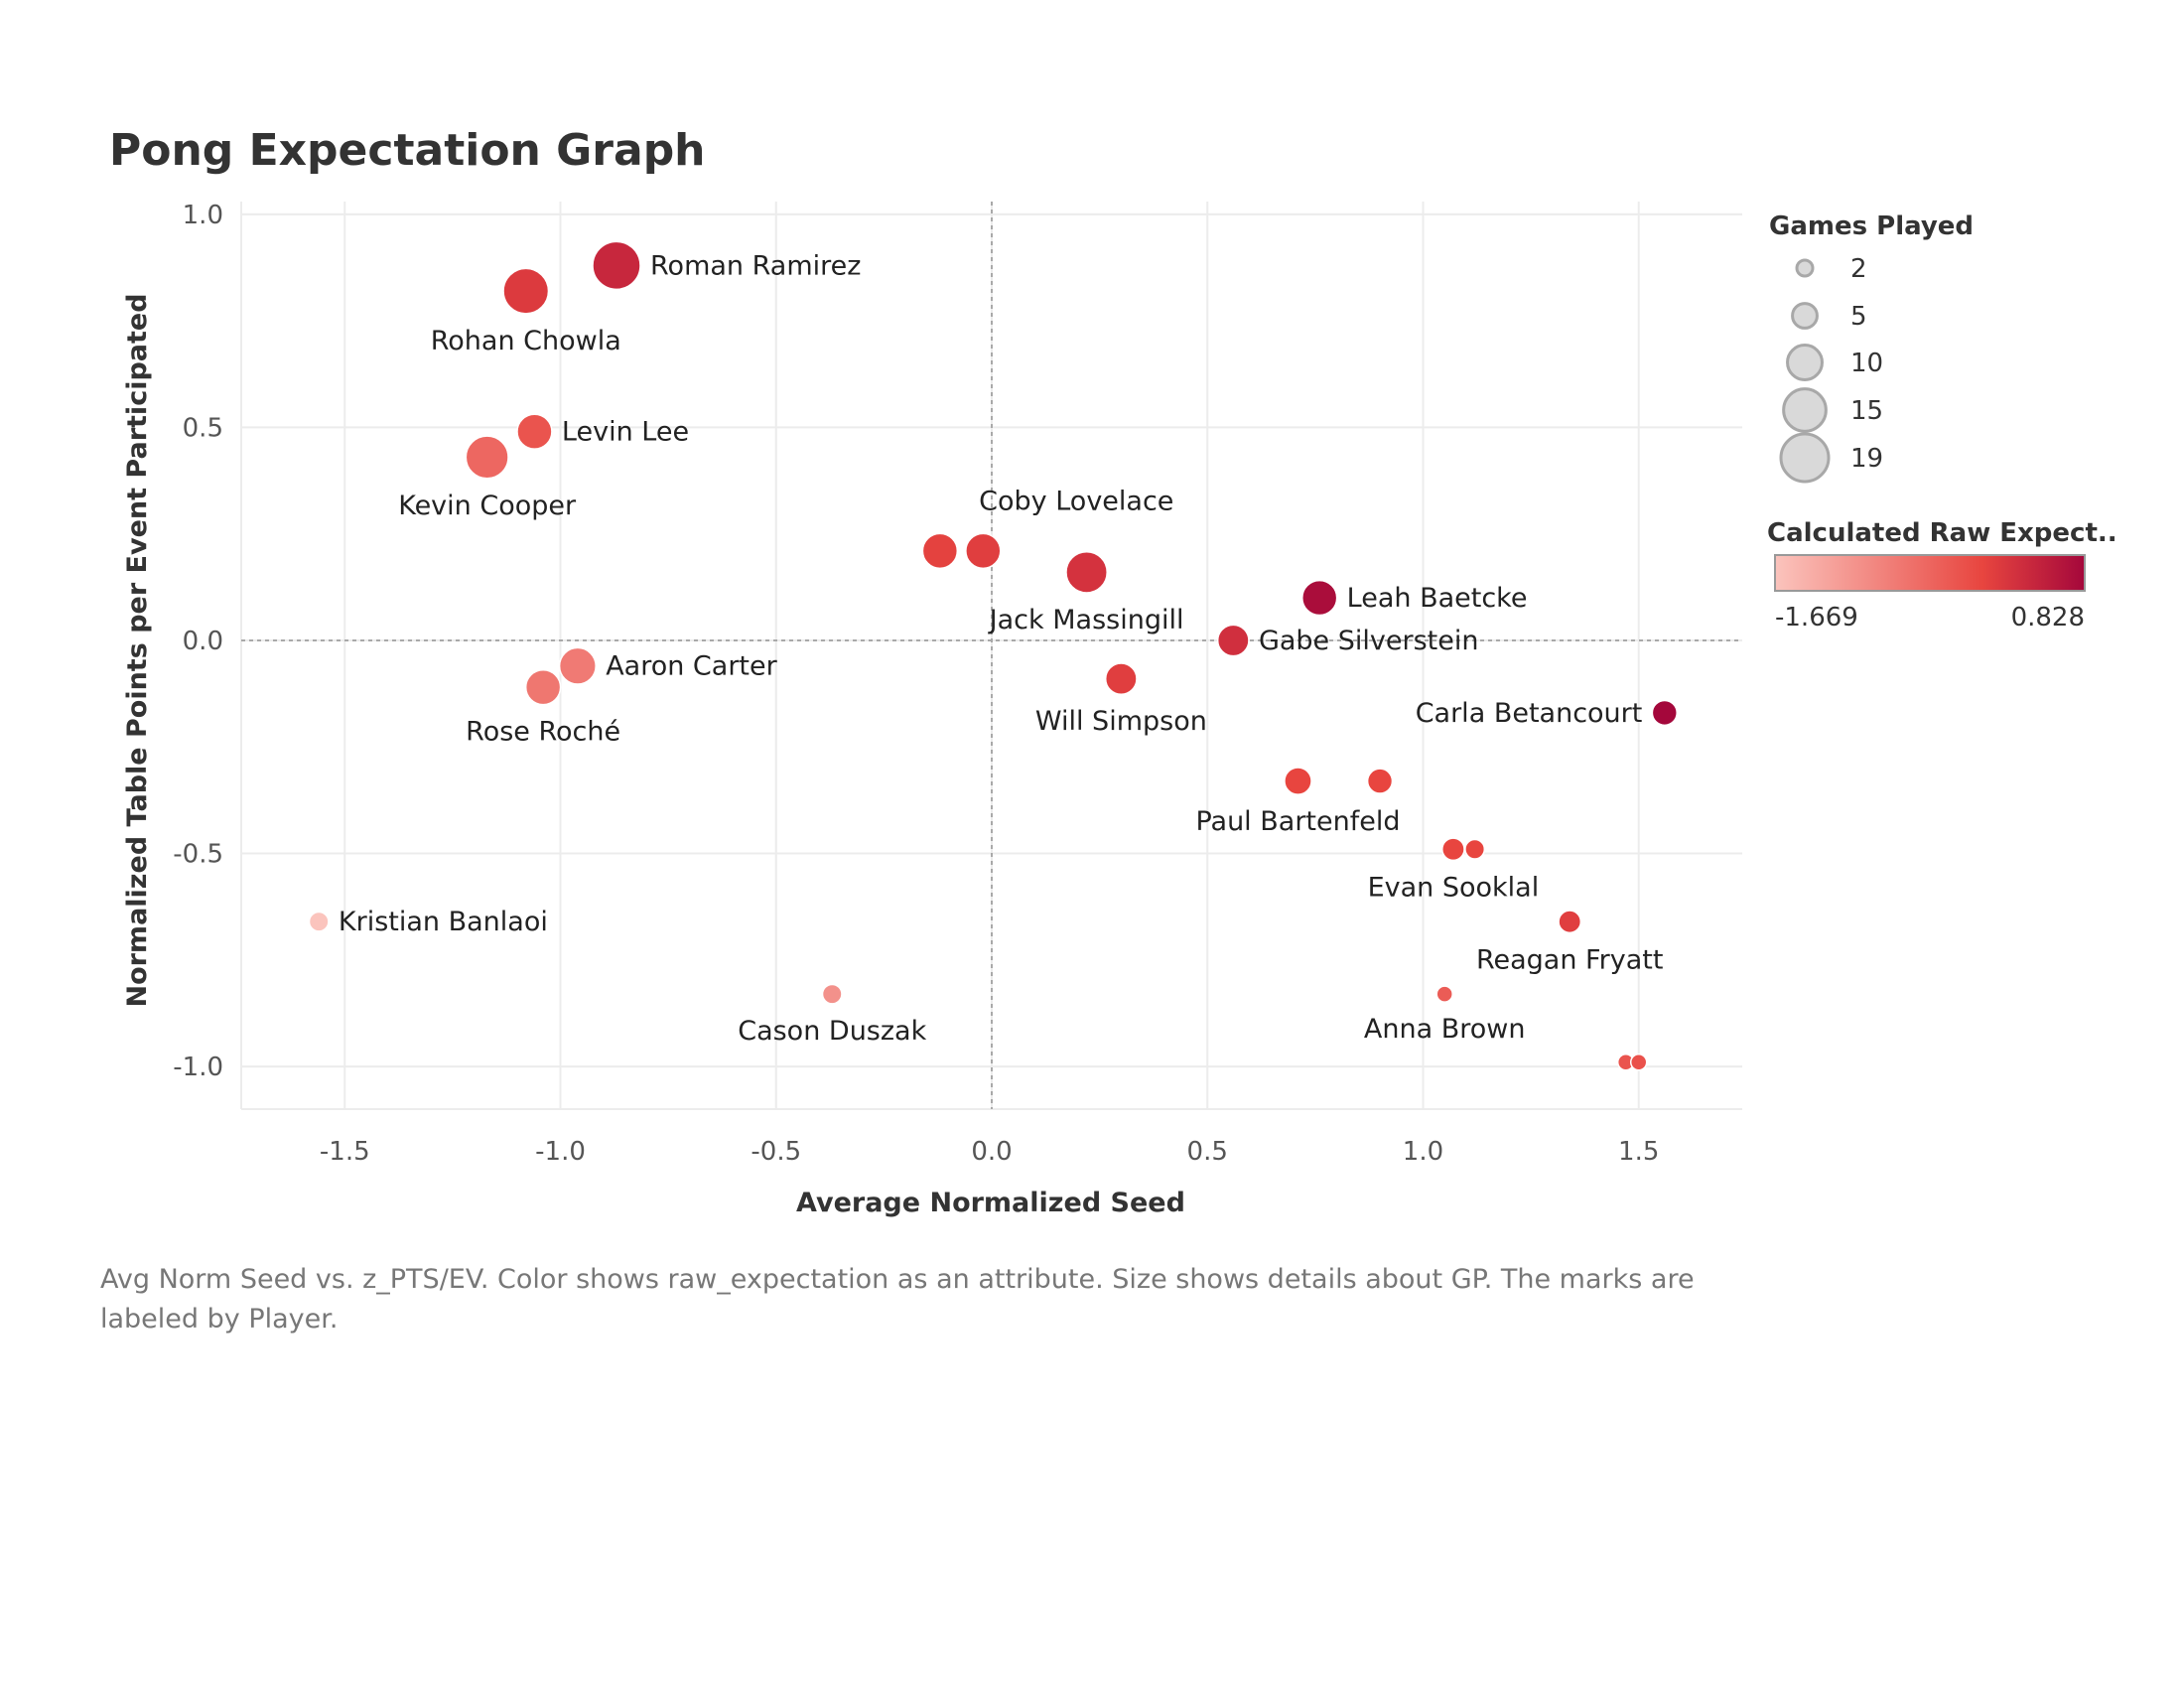 This screenshot has height=1688, width=2184. I want to click on size-legend-label: 15, so click(1866, 411).